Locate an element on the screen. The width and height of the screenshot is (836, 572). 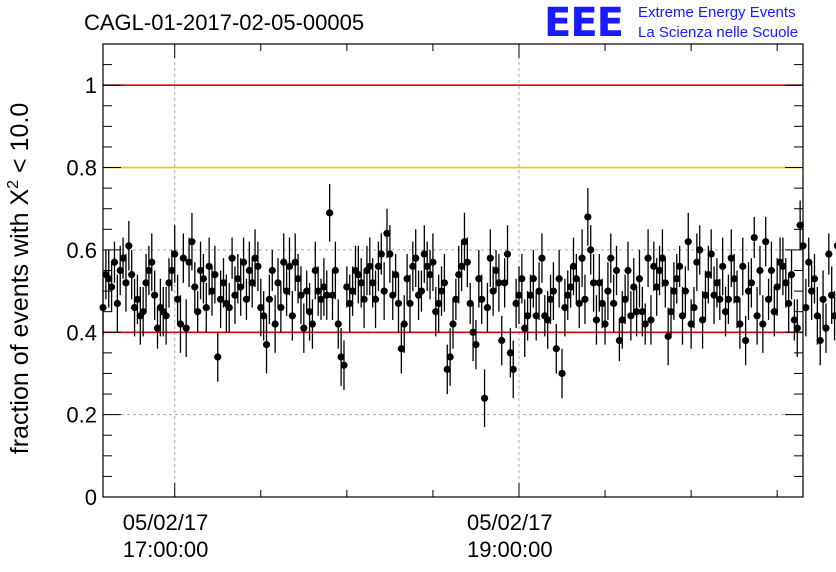
logo-line-2: La Scienza nelle Scuole is located at coordinates (718, 32).